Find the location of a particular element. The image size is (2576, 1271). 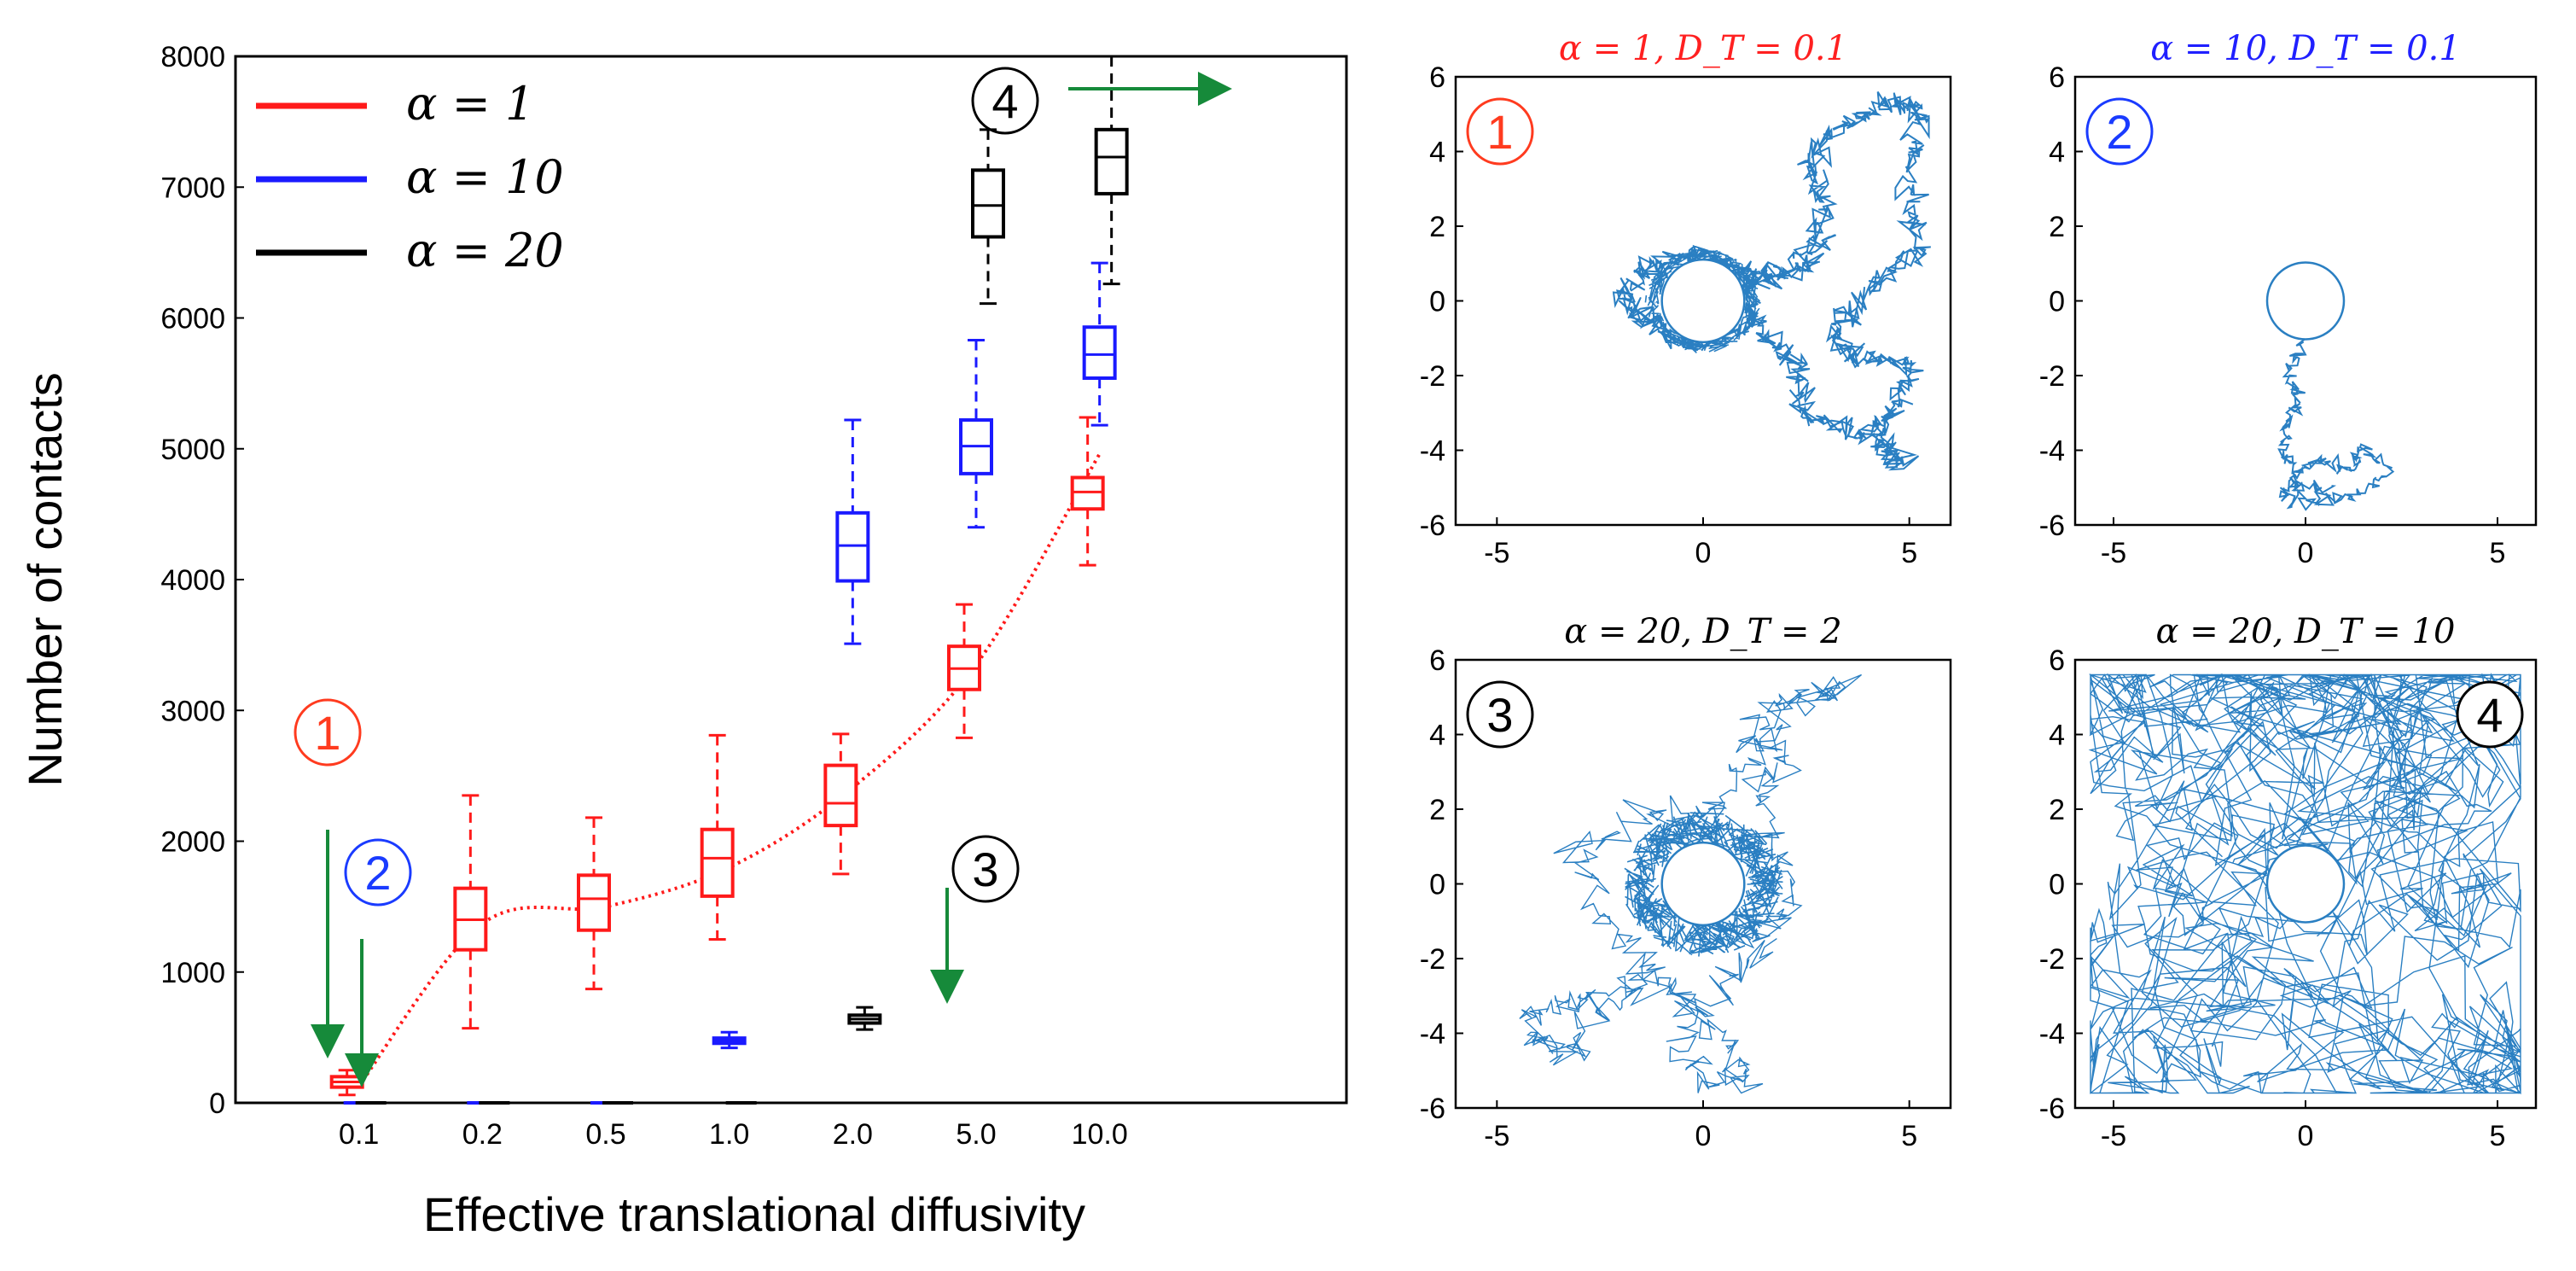

panel-title: α = 10, D_T = 0.1 is located at coordinates (2305, 48).